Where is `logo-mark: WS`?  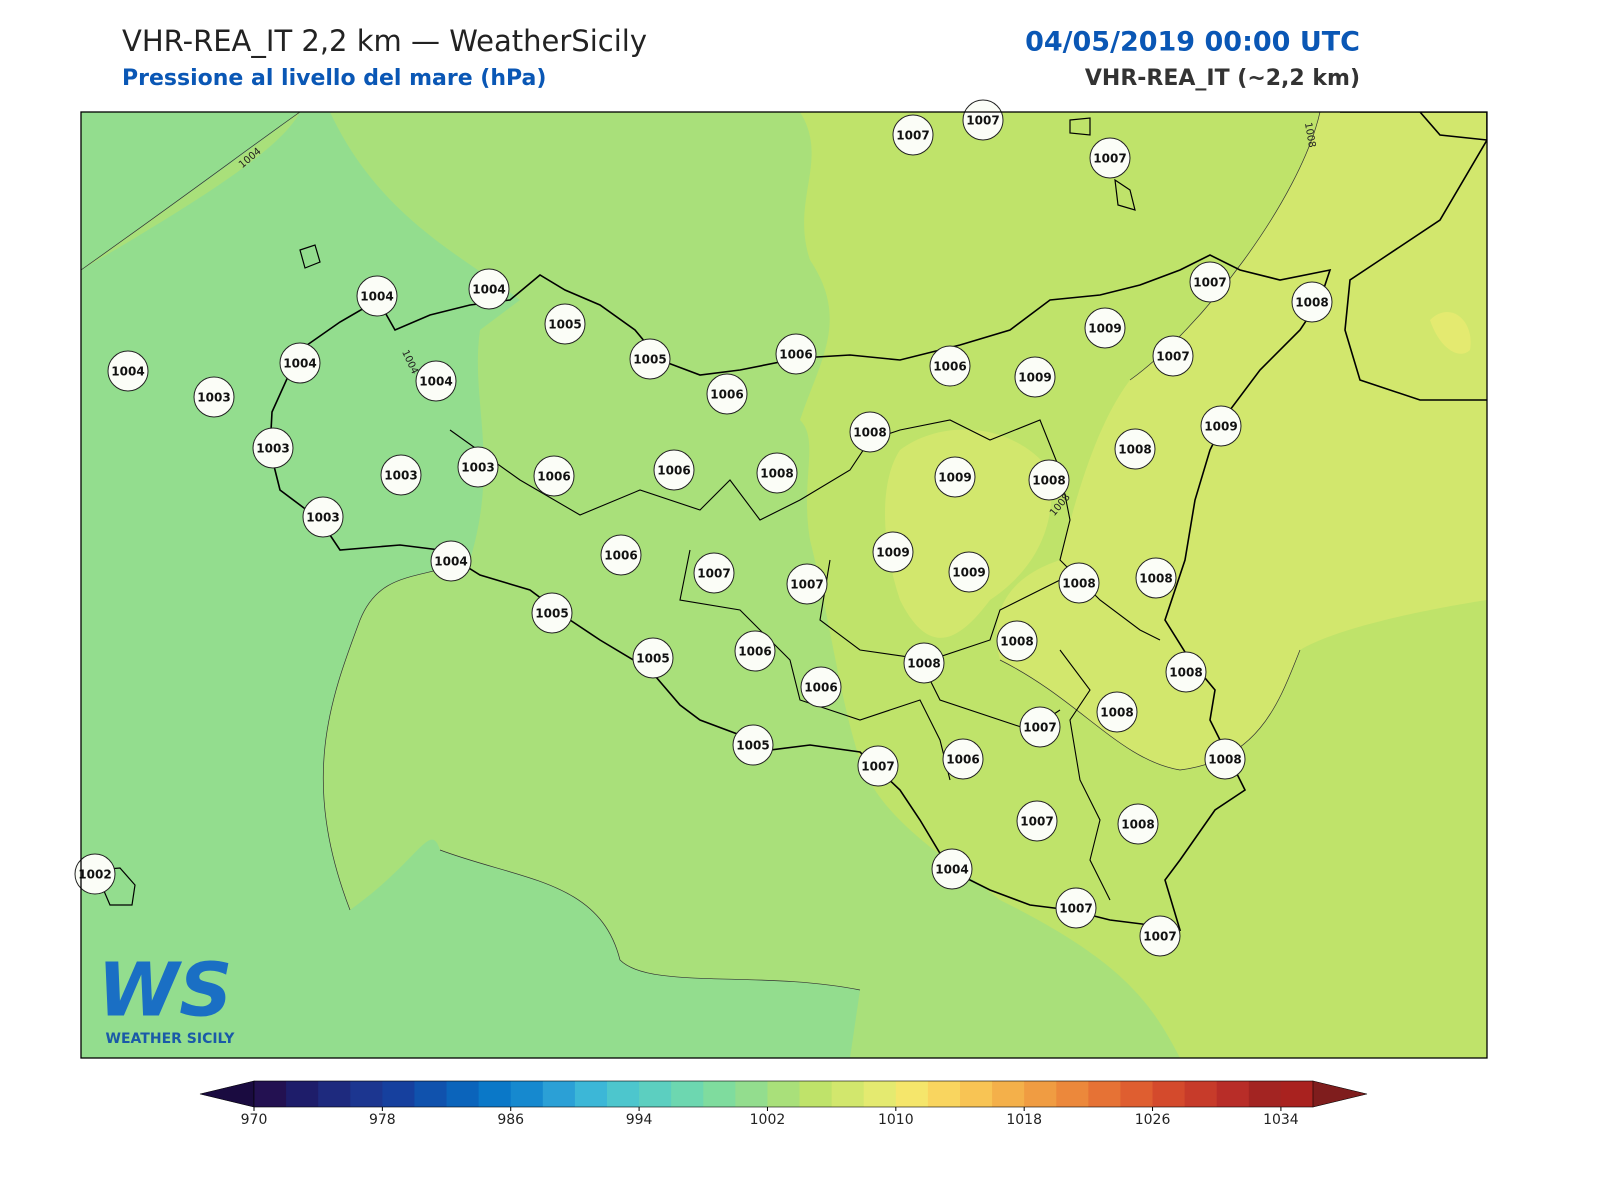
logo-mark: WS is located at coordinates (165, 991).